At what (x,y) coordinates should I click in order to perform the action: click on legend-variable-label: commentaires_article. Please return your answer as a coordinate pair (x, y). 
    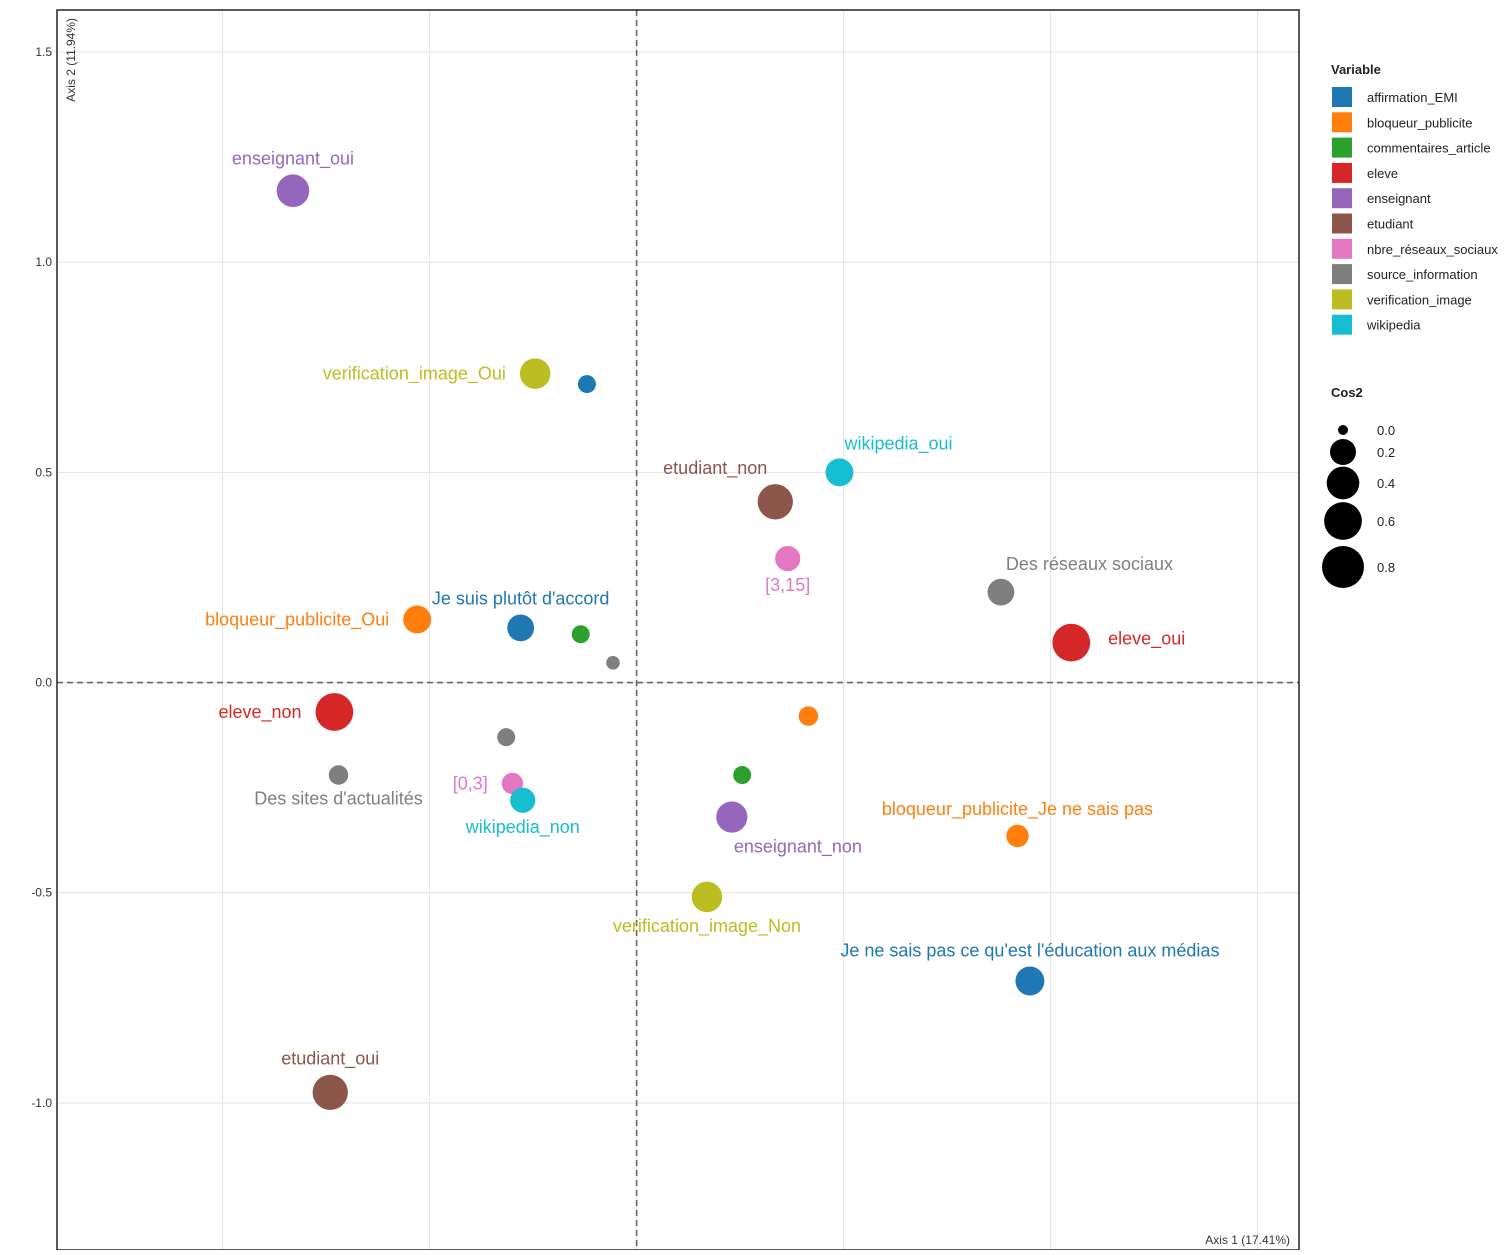
    Looking at the image, I should click on (1429, 148).